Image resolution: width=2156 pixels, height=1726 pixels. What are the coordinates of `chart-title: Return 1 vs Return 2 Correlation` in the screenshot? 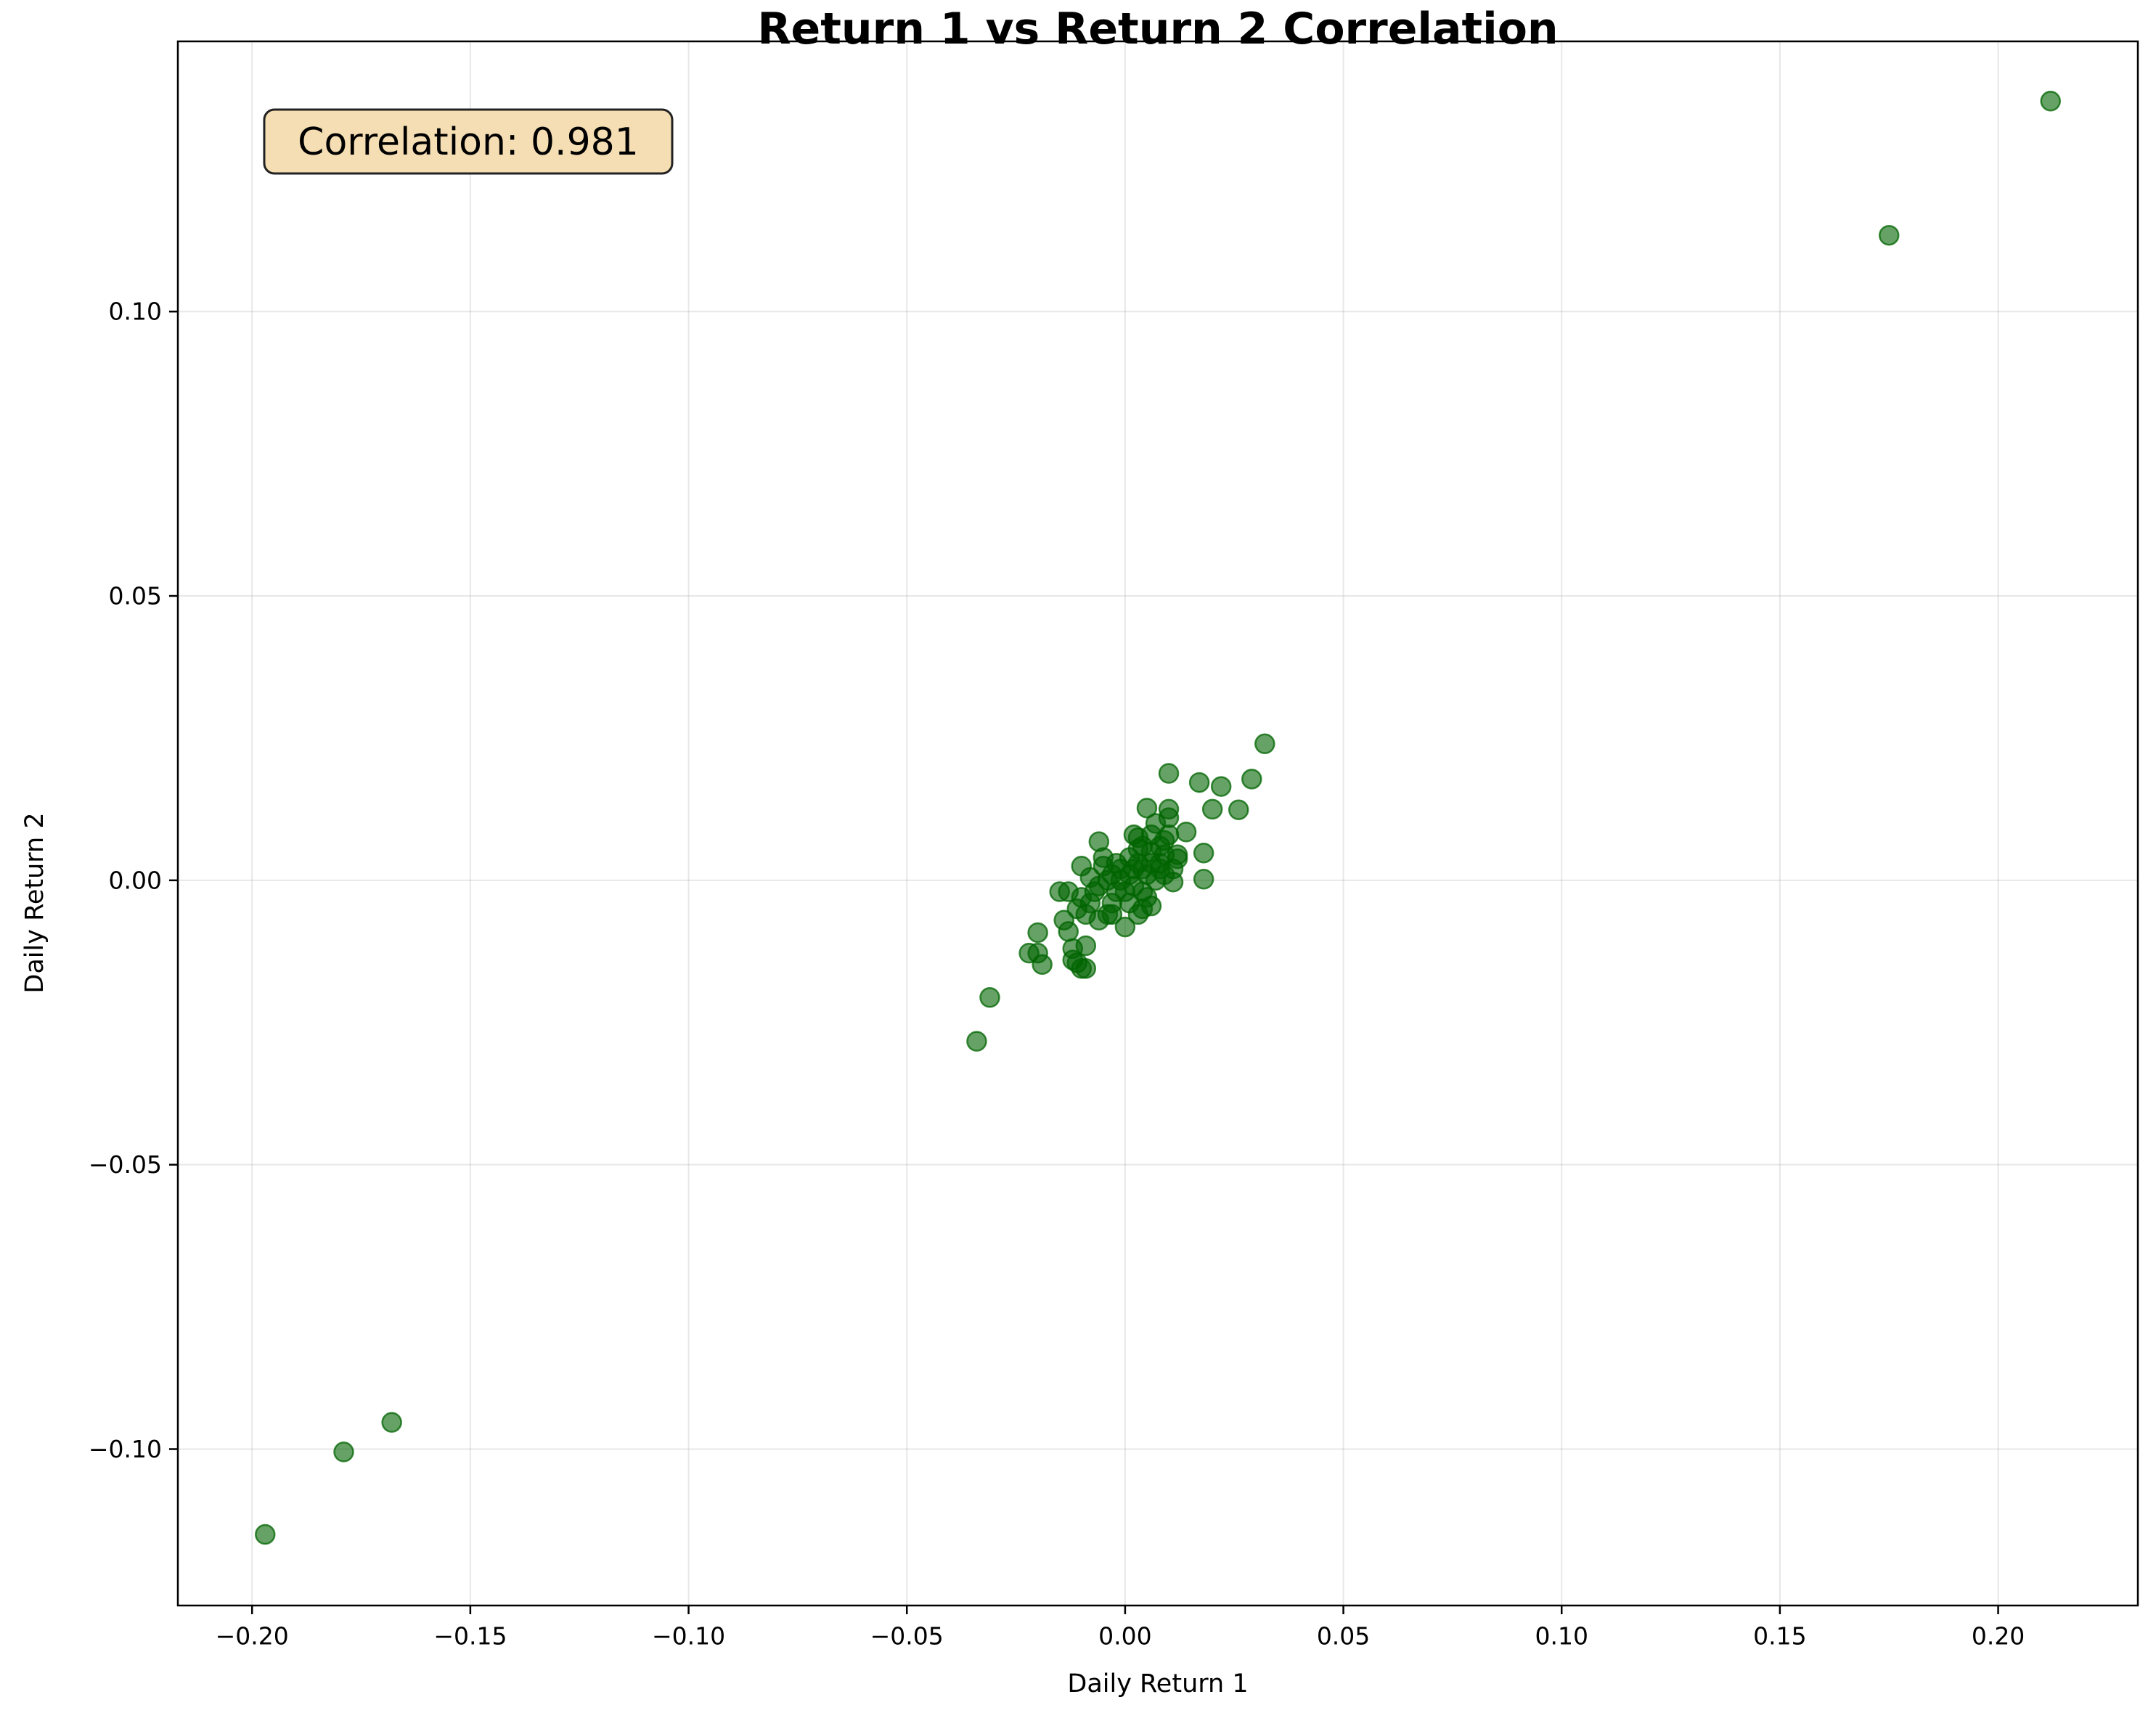 It's located at (1158, 29).